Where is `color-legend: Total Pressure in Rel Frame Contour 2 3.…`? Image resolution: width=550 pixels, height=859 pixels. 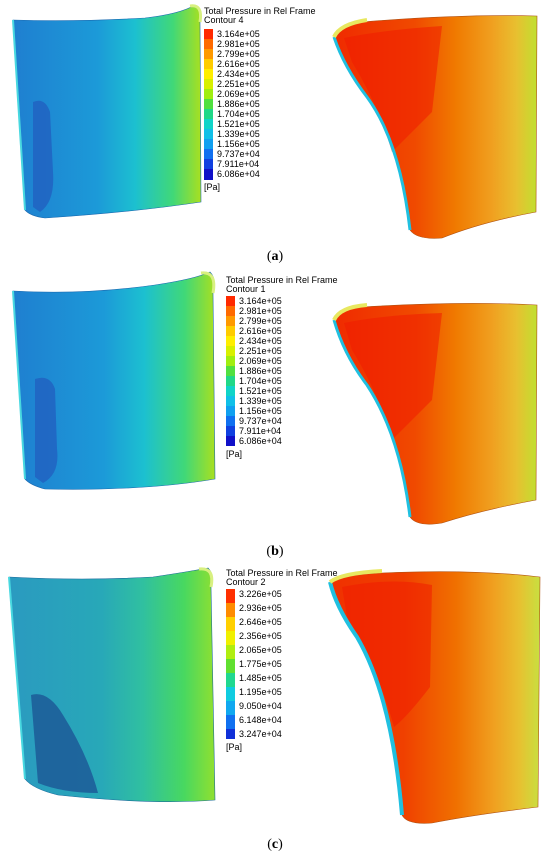 color-legend: Total Pressure in Rel Frame Contour 2 3.… is located at coordinates (282, 660).